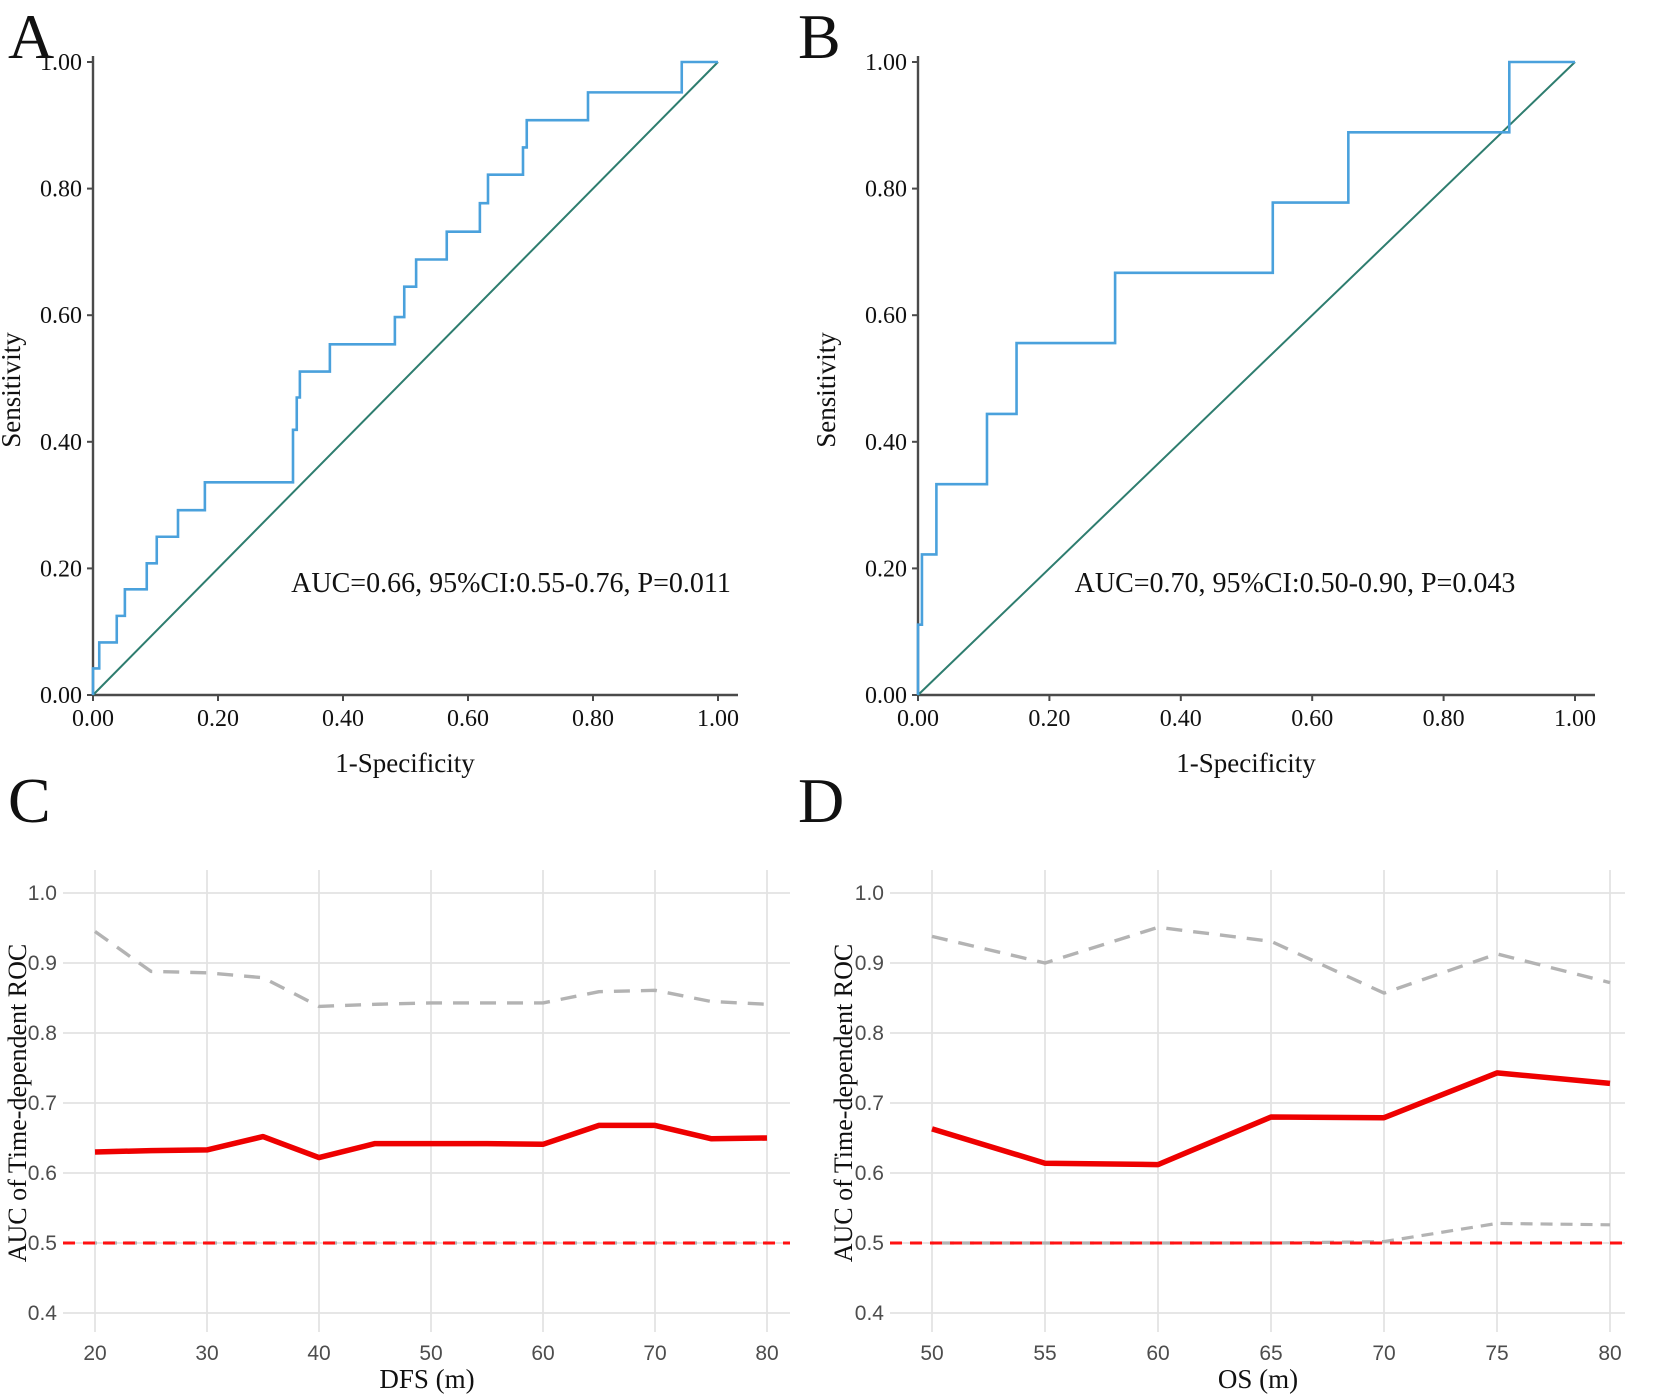 This screenshot has width=1654, height=1399. Describe the element at coordinates (869, 1103) in the screenshot. I see `panel-d-y-tick-label: 0.7` at that location.